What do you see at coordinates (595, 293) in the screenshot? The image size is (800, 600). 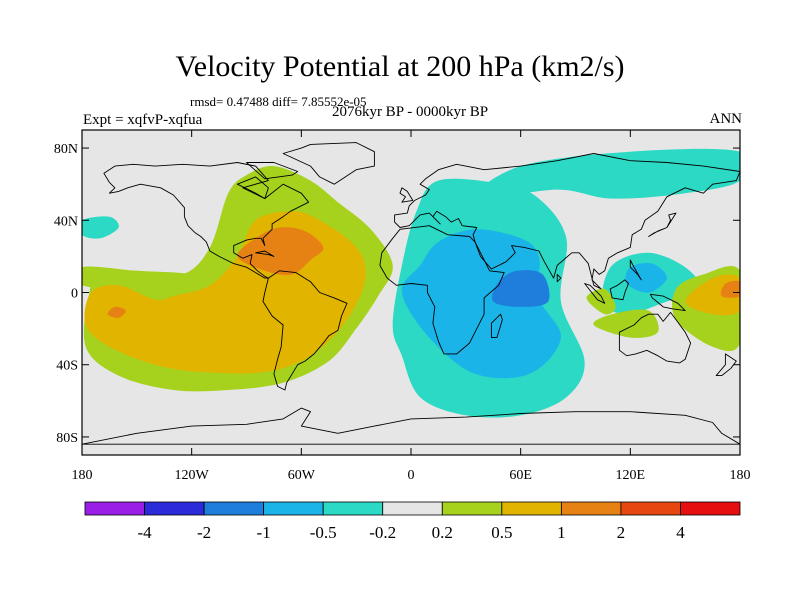 I see `coastline-sumatra` at bounding box center [595, 293].